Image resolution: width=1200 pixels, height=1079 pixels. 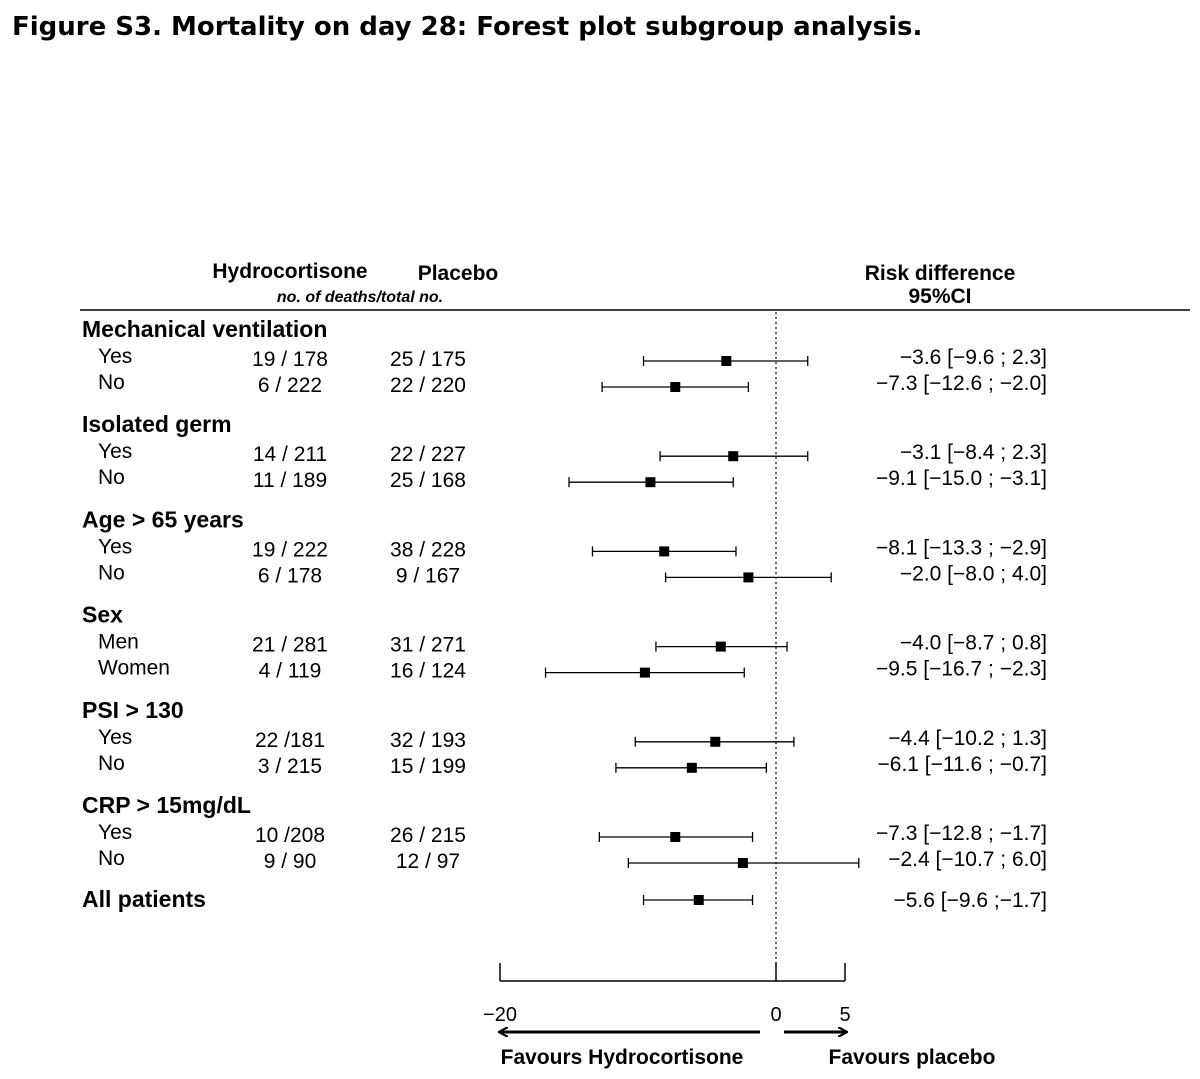 What do you see at coordinates (572, 574) in the screenshot?
I see `table-row: No 6 / 178 9 / 167 −2.0 [−8.0 ; 4.0]` at bounding box center [572, 574].